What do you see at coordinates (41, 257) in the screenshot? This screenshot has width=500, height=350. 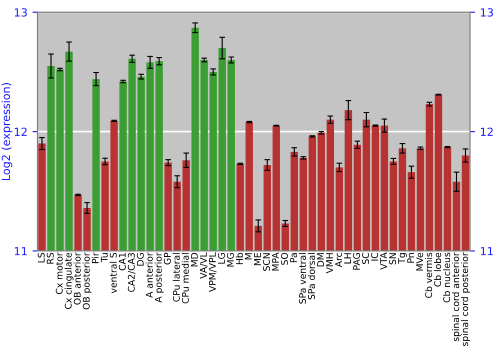 I see `x-tick-label: LS` at bounding box center [41, 257].